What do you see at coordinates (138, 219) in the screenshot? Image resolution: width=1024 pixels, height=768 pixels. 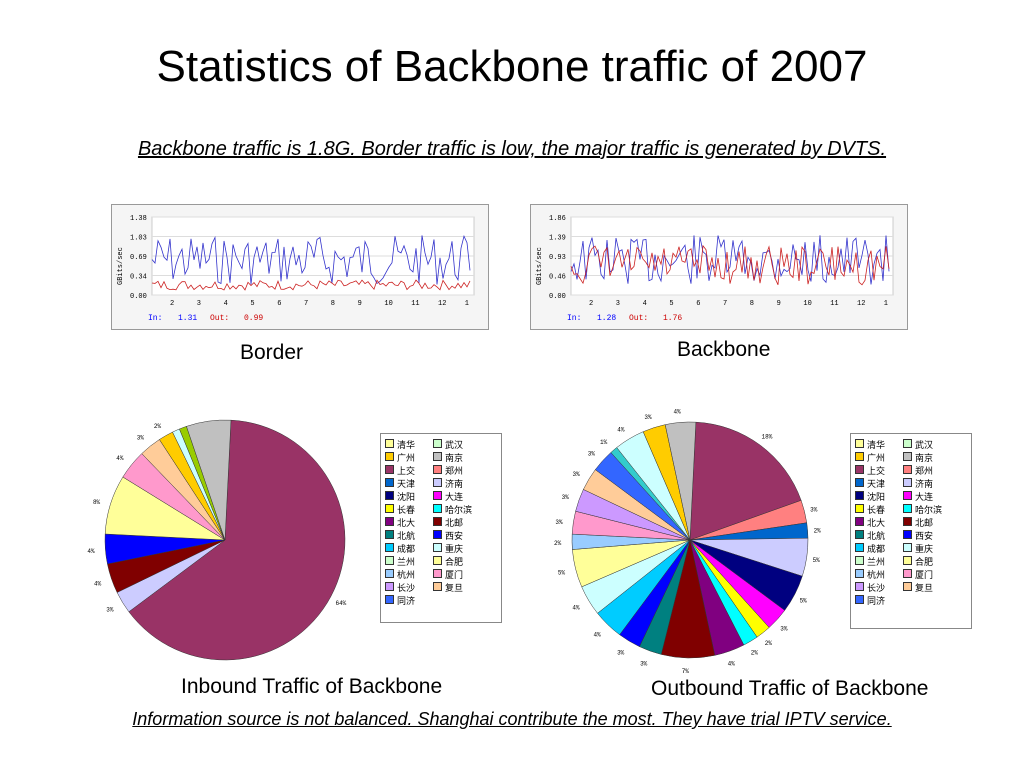 I see `y-tick-label: 1.38` at bounding box center [138, 219].